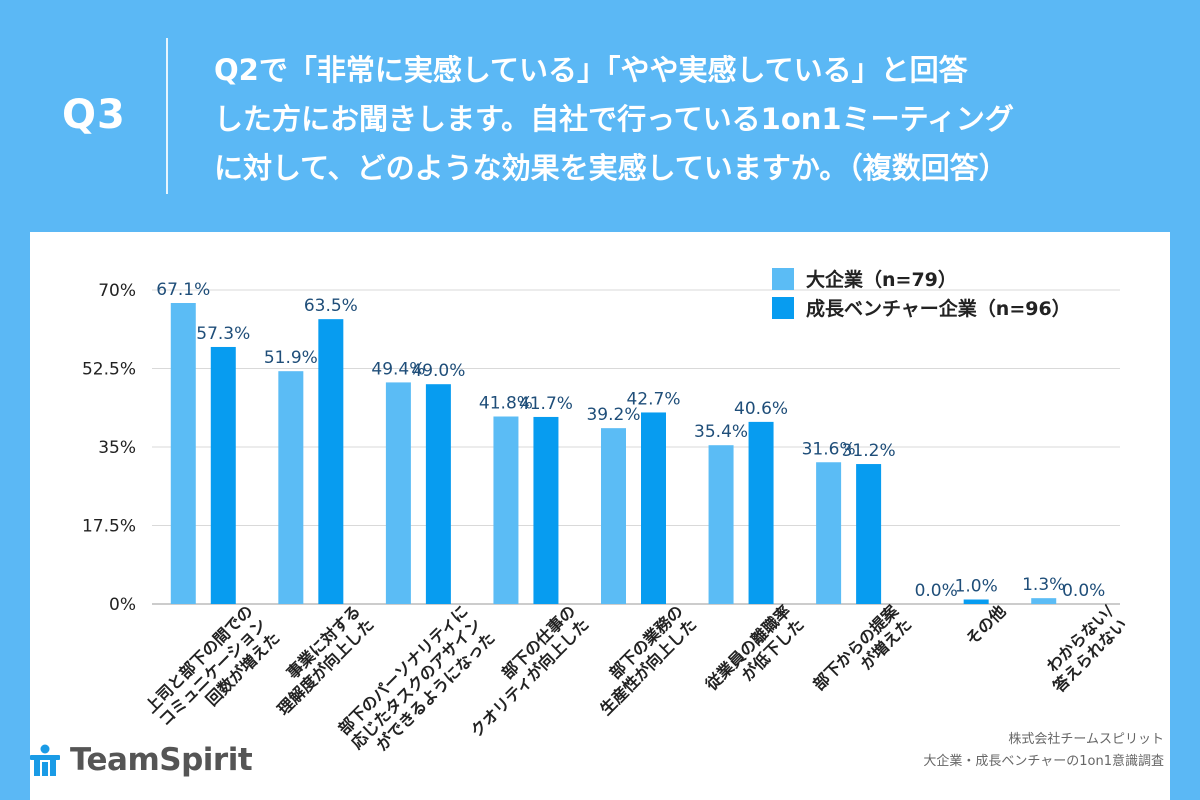 This screenshot has height=800, width=1200. I want to click on question-line: した方にお聞きします。自社で行っている1on1ミーティング, so click(614, 119).